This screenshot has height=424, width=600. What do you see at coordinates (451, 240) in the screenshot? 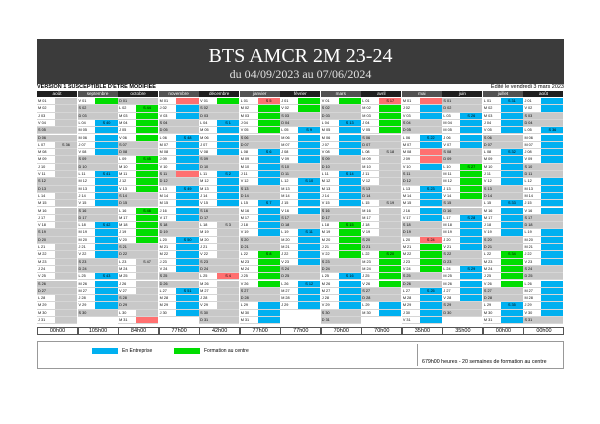
I see `day-label: J 20` at bounding box center [451, 240].